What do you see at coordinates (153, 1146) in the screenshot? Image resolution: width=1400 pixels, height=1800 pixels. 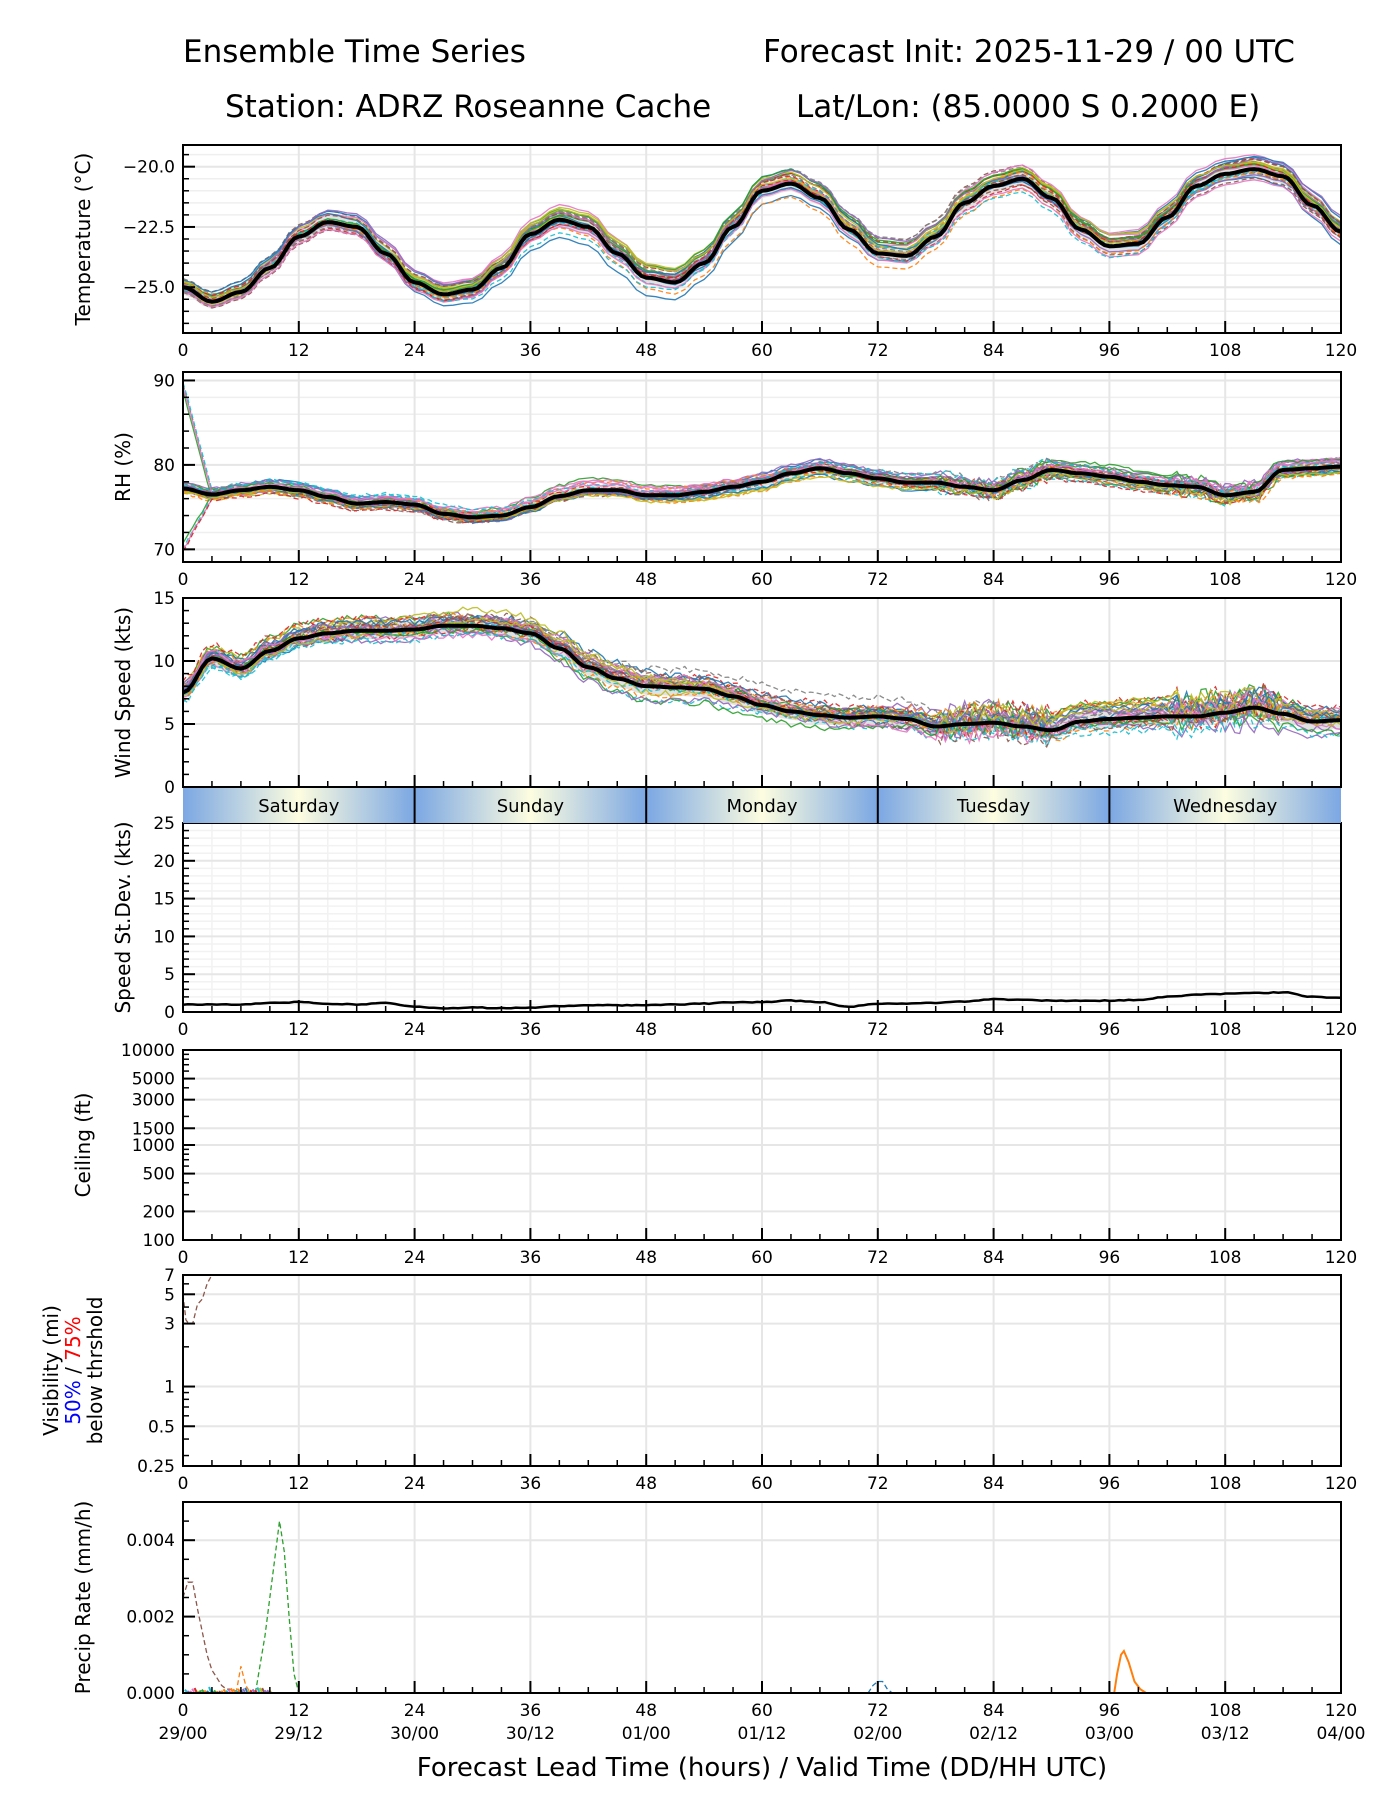 I see `y-tick-label: 1000` at bounding box center [153, 1146].